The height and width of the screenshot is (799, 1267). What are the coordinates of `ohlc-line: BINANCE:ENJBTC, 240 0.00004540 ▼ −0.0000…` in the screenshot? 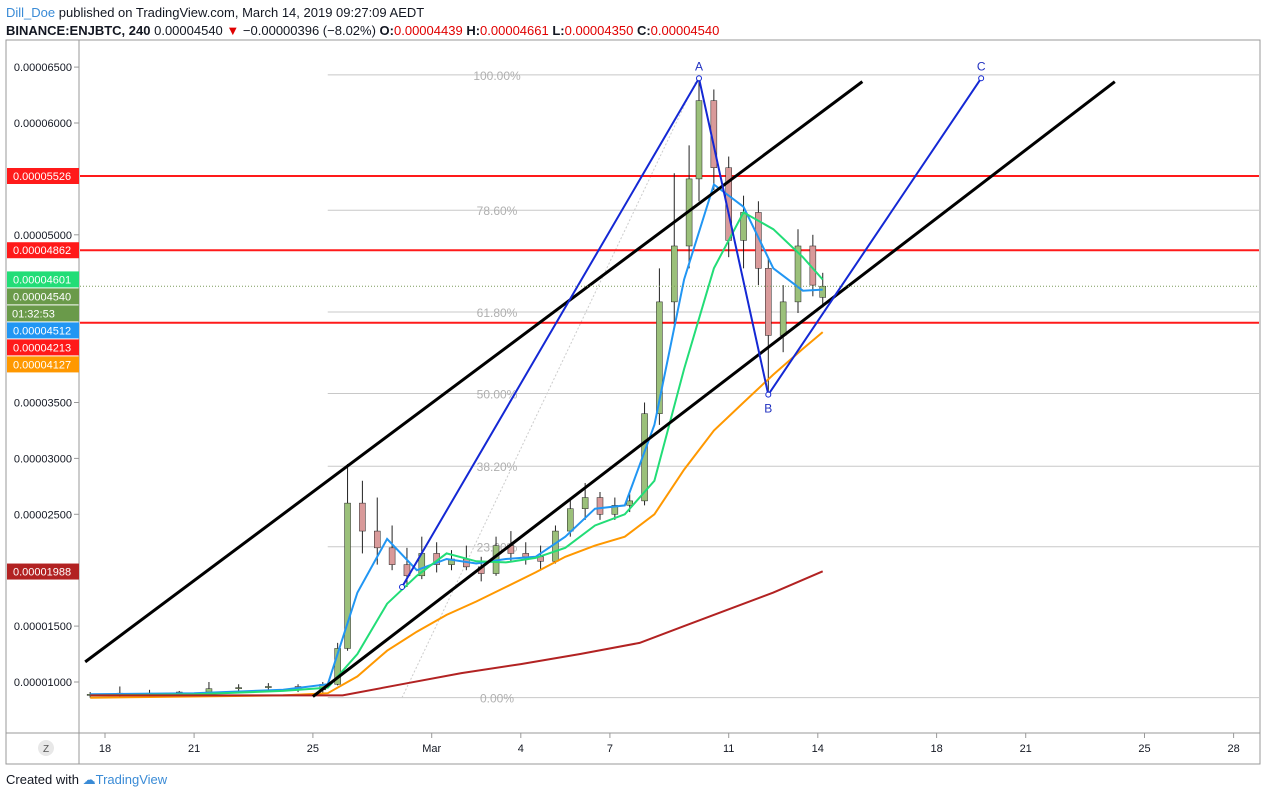 It's located at (362, 31).